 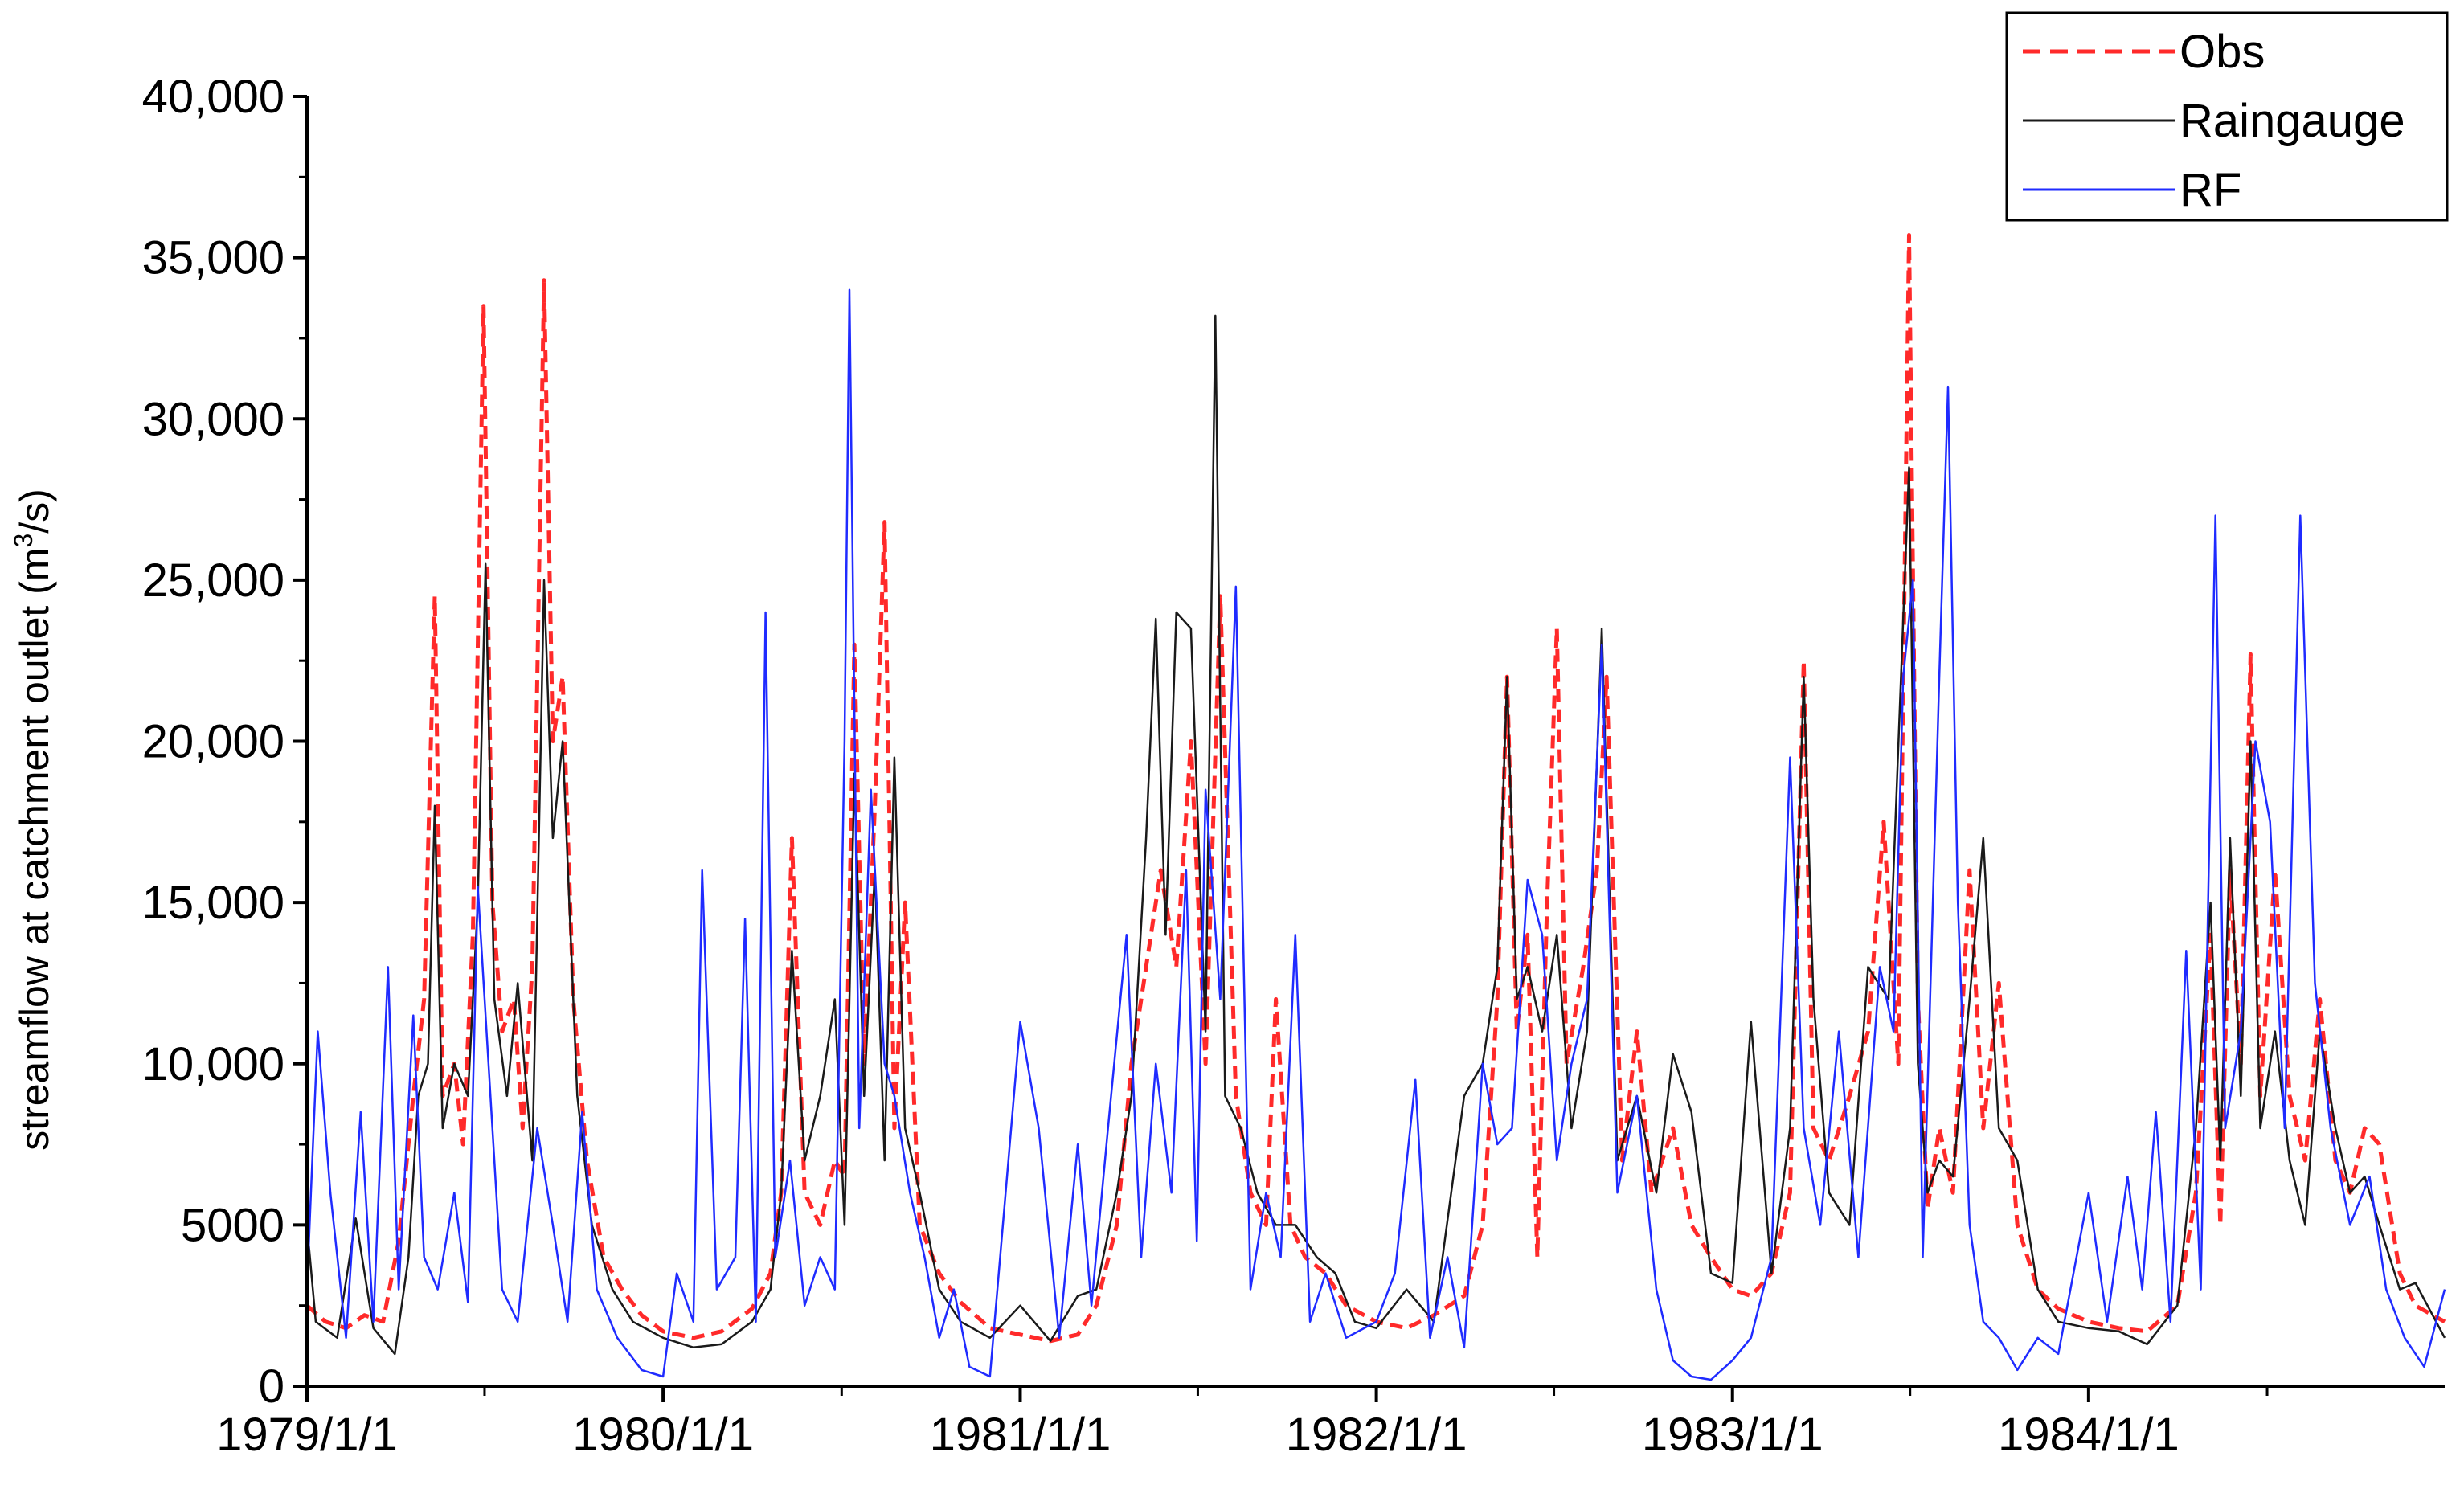 I want to click on y-tick-label: 20,000, so click(x=213, y=742).